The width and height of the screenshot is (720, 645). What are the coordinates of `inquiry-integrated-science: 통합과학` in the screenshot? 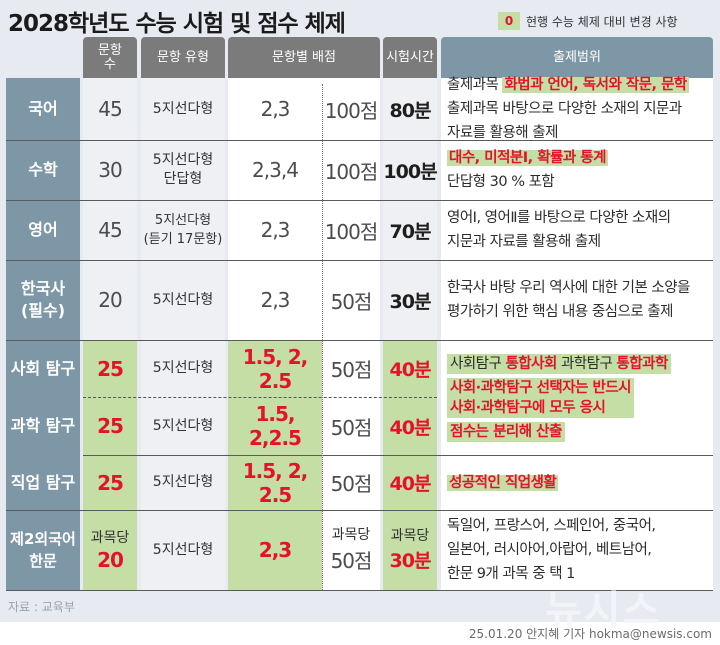 It's located at (642, 363).